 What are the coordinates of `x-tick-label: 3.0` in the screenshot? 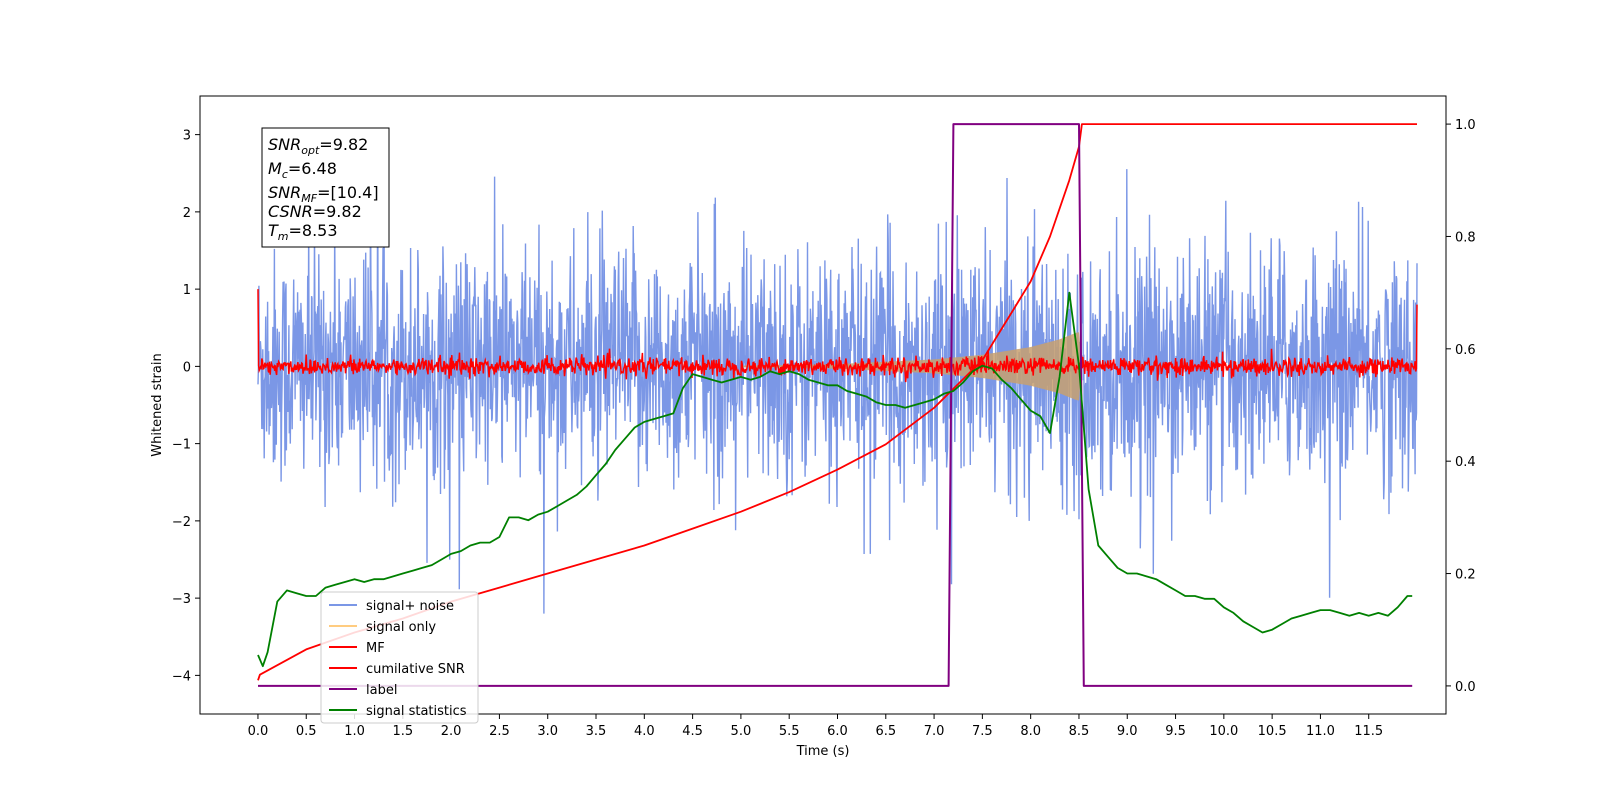 It's located at (547, 731).